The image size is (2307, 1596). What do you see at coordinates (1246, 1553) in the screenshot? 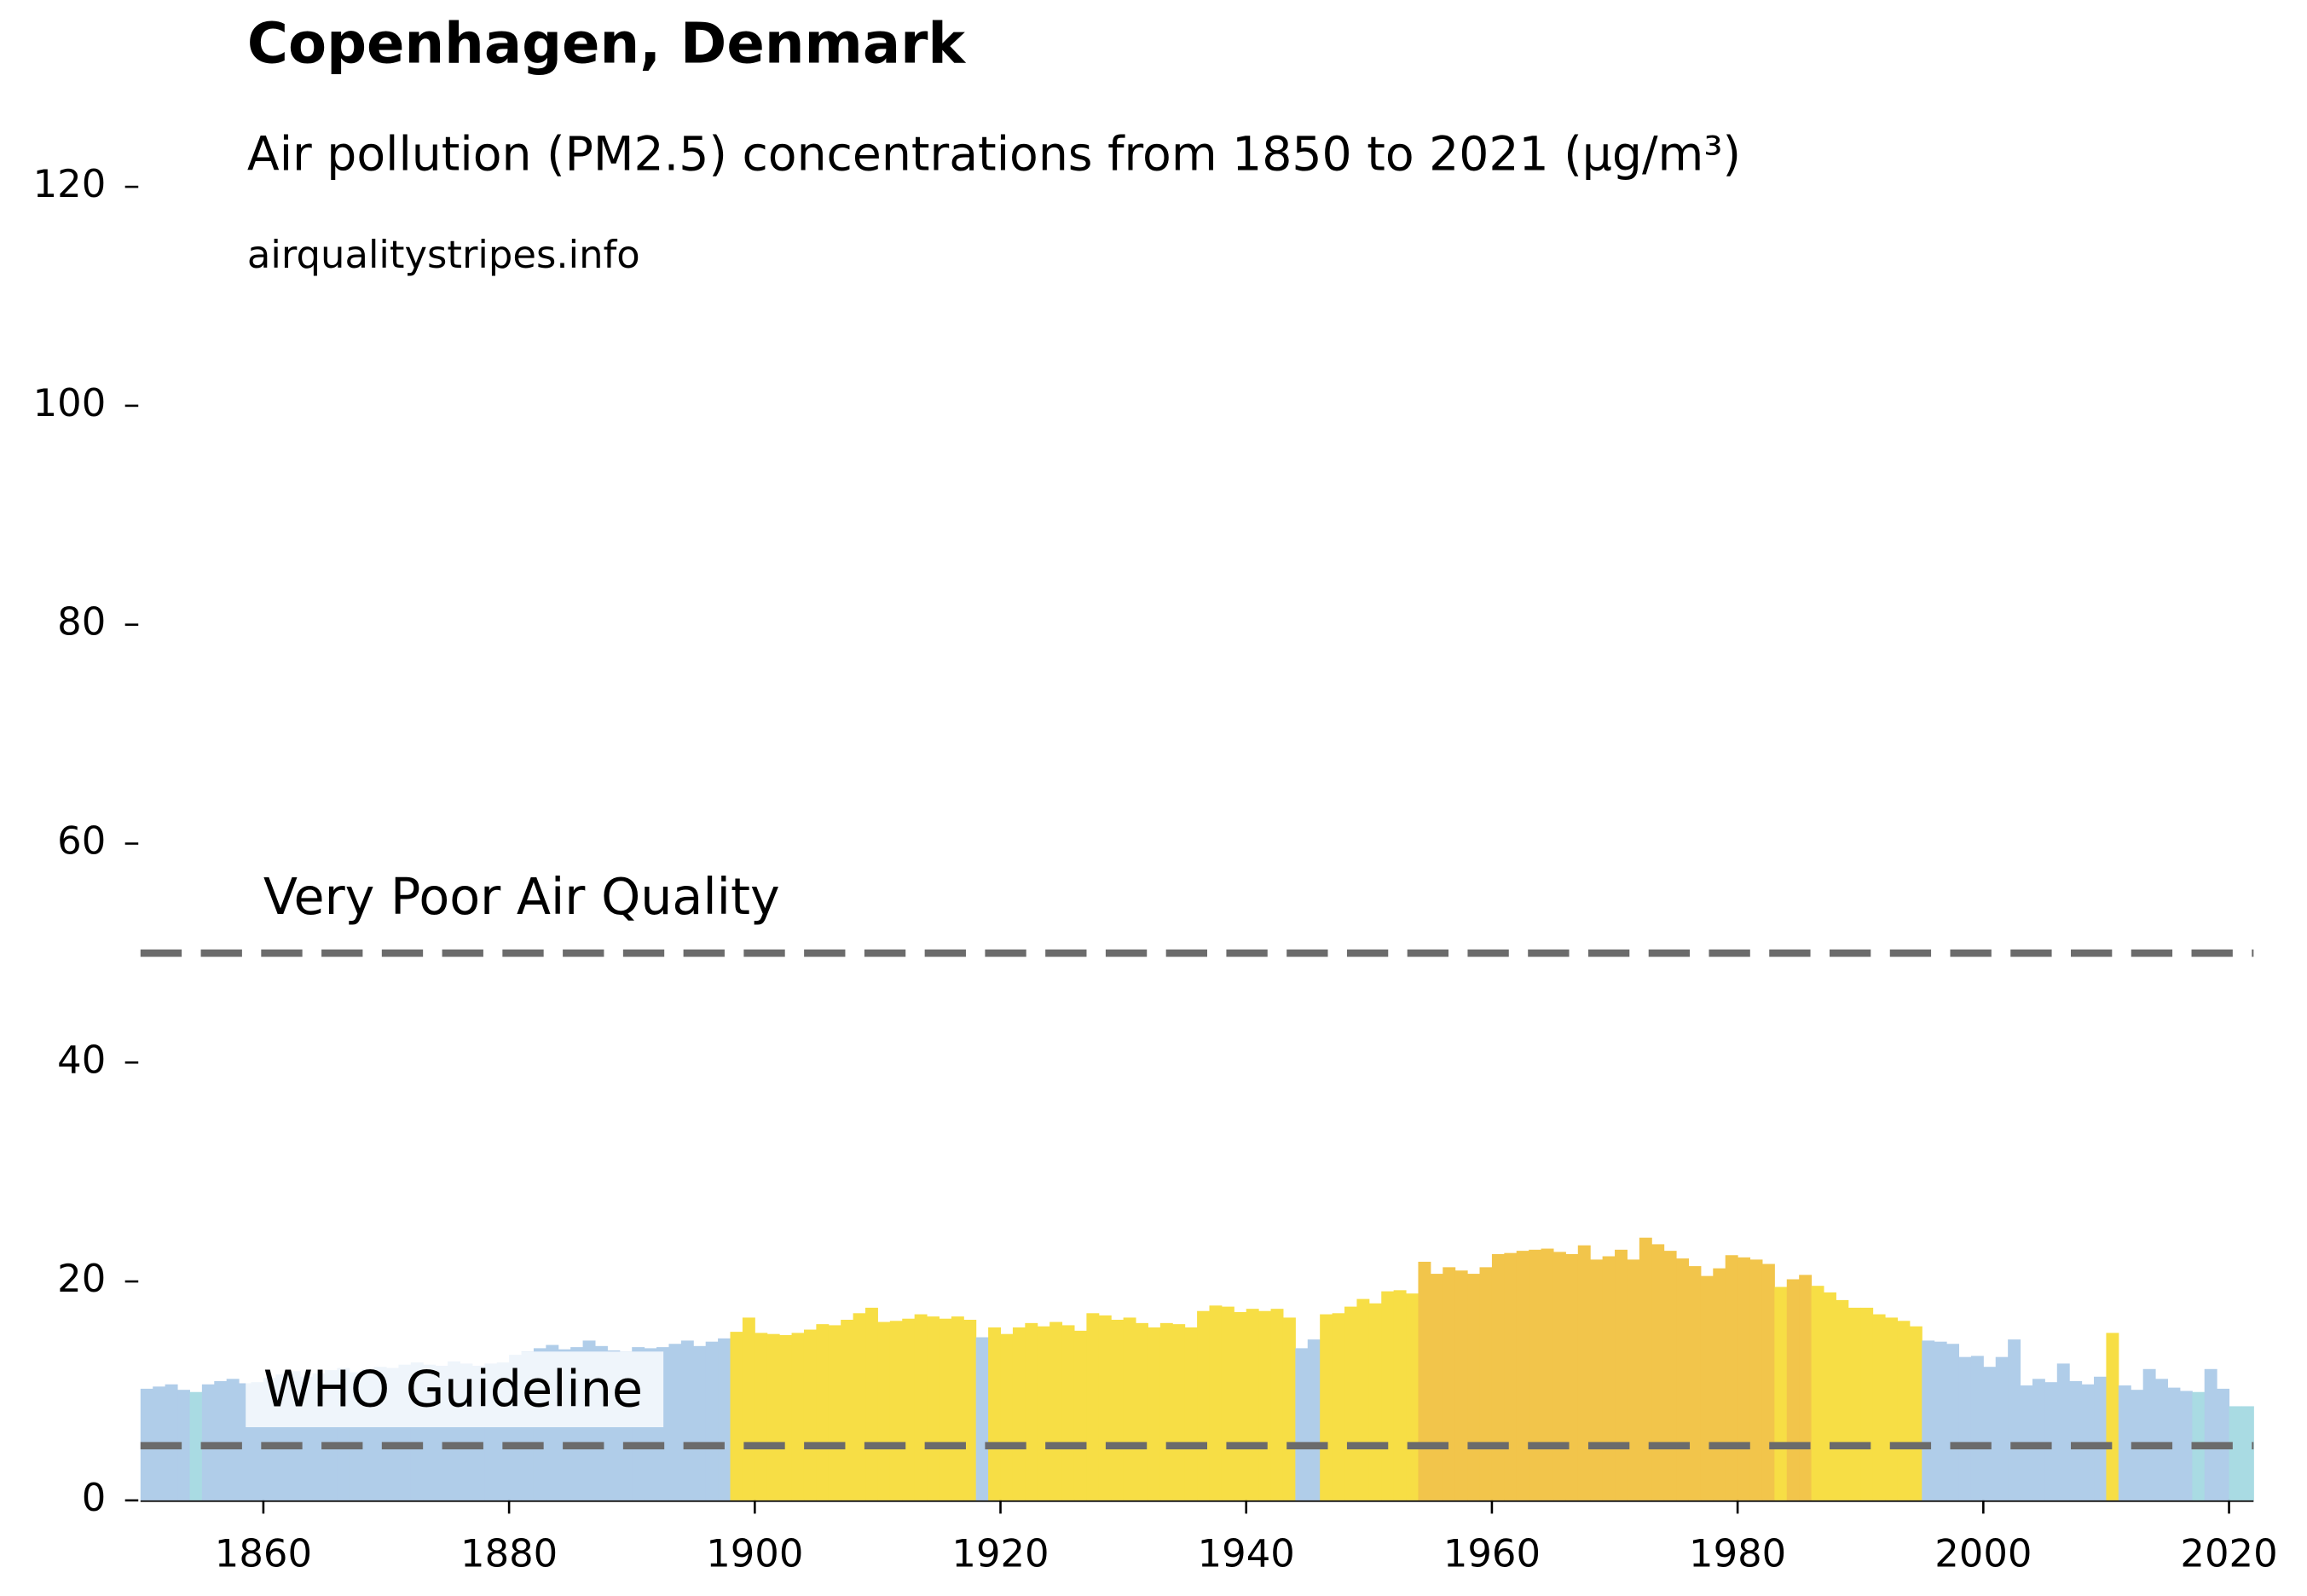
I see `x-tick-label: 1940` at bounding box center [1246, 1553].